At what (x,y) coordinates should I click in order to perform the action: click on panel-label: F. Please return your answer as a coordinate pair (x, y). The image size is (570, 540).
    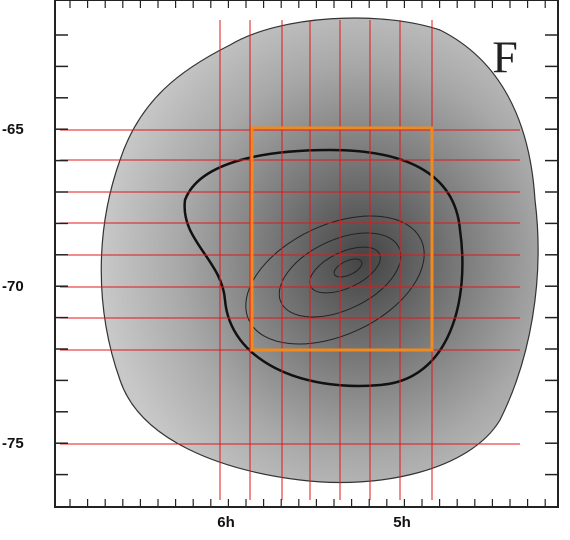
    Looking at the image, I should click on (505, 57).